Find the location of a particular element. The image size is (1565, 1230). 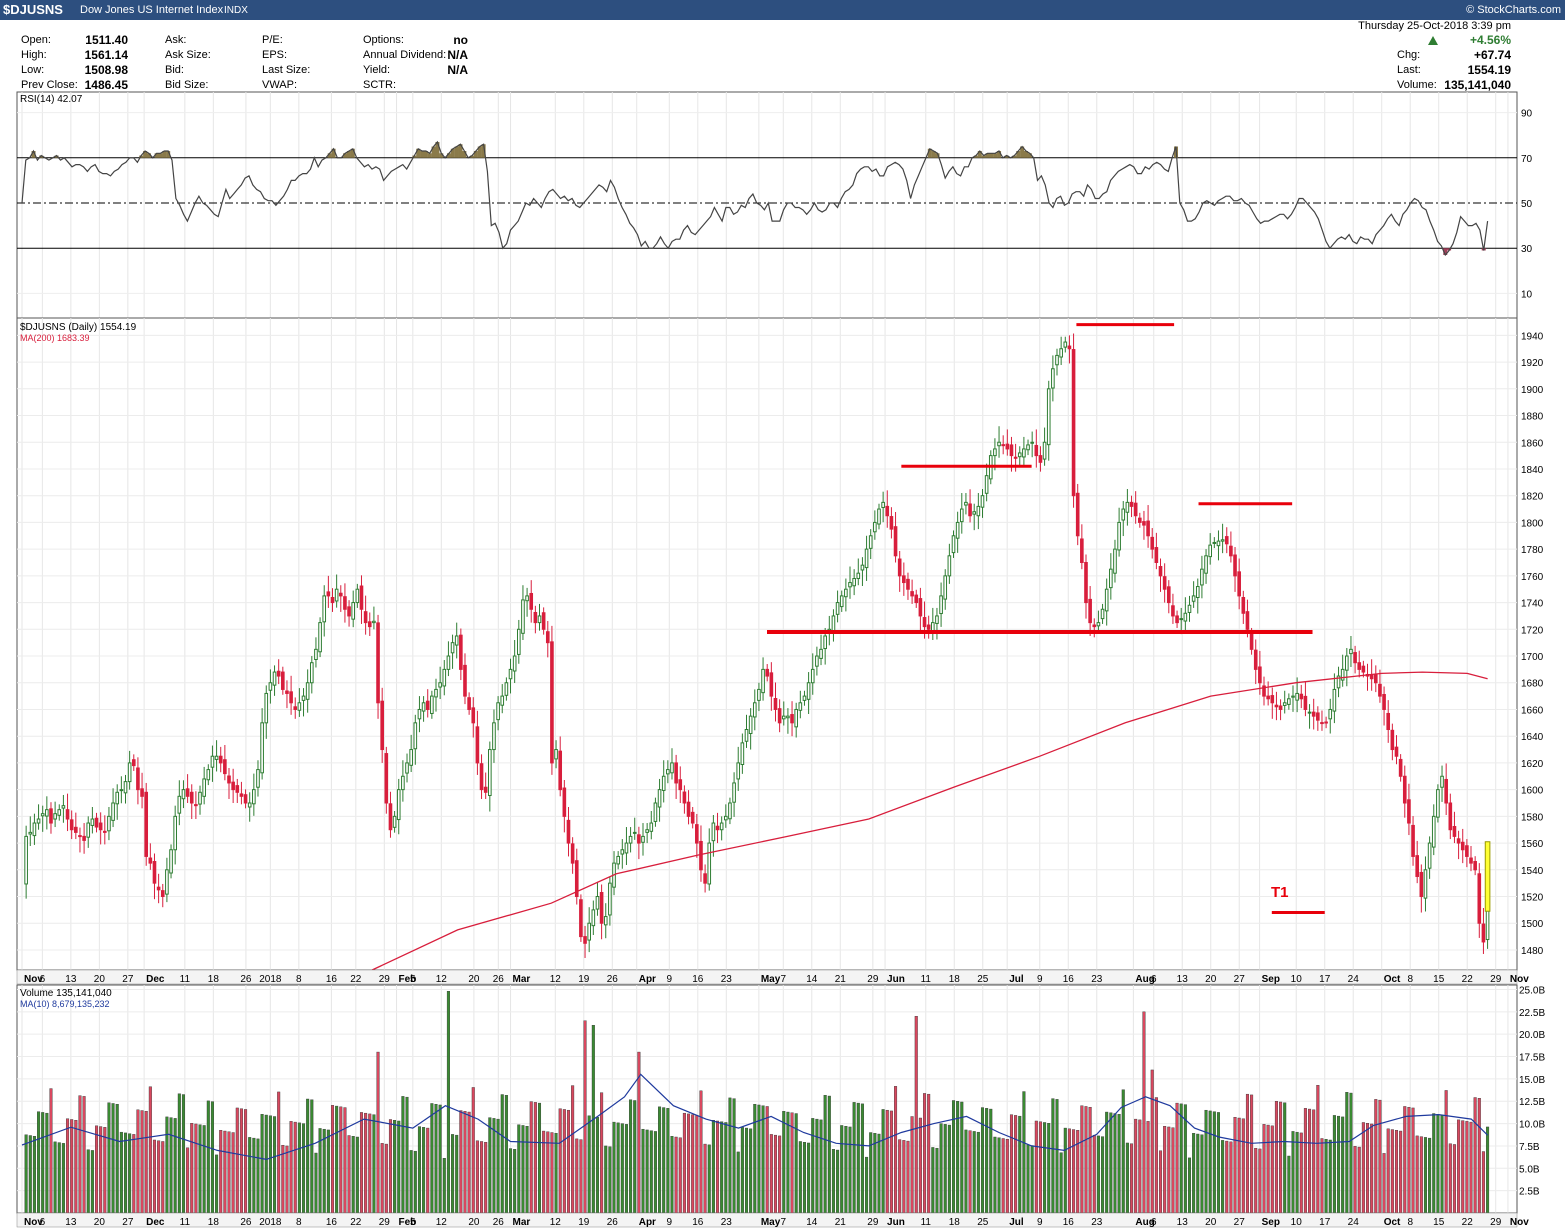

brand-logo: © StockCharts.com is located at coordinates (1513, 10).